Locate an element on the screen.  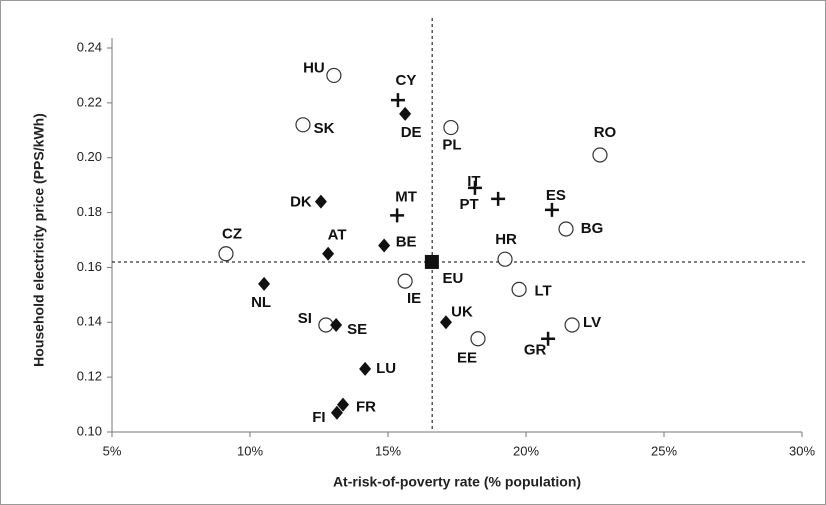
point-label: AT is located at coordinates (337, 235).